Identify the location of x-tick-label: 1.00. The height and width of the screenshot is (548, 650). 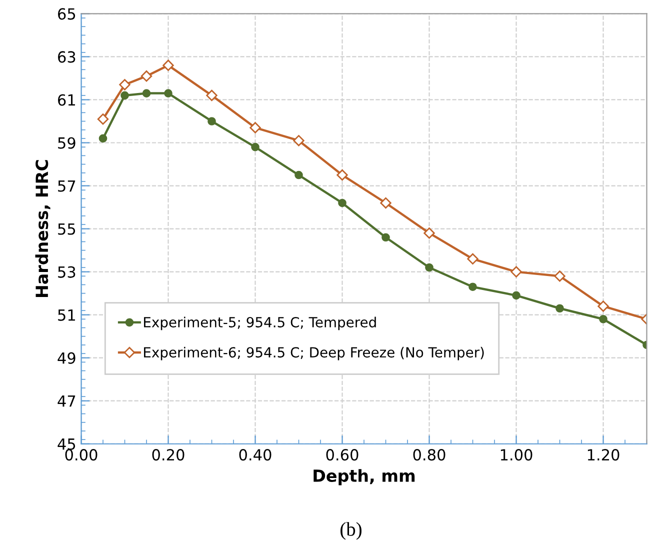
(516, 455).